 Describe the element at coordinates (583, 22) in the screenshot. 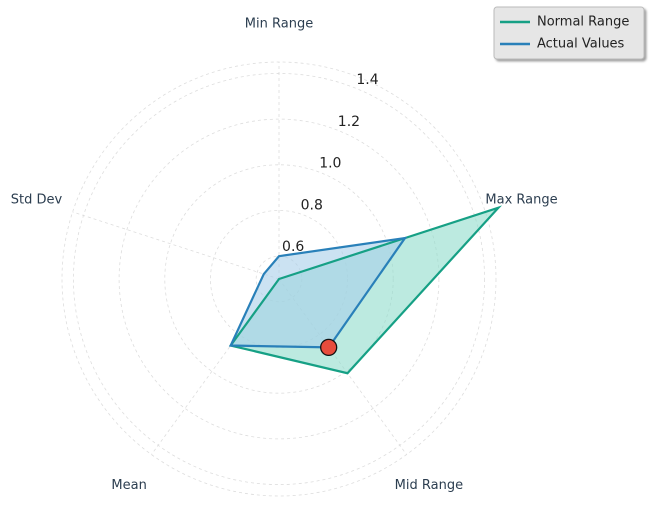

I see `legend-label: Normal Range` at that location.